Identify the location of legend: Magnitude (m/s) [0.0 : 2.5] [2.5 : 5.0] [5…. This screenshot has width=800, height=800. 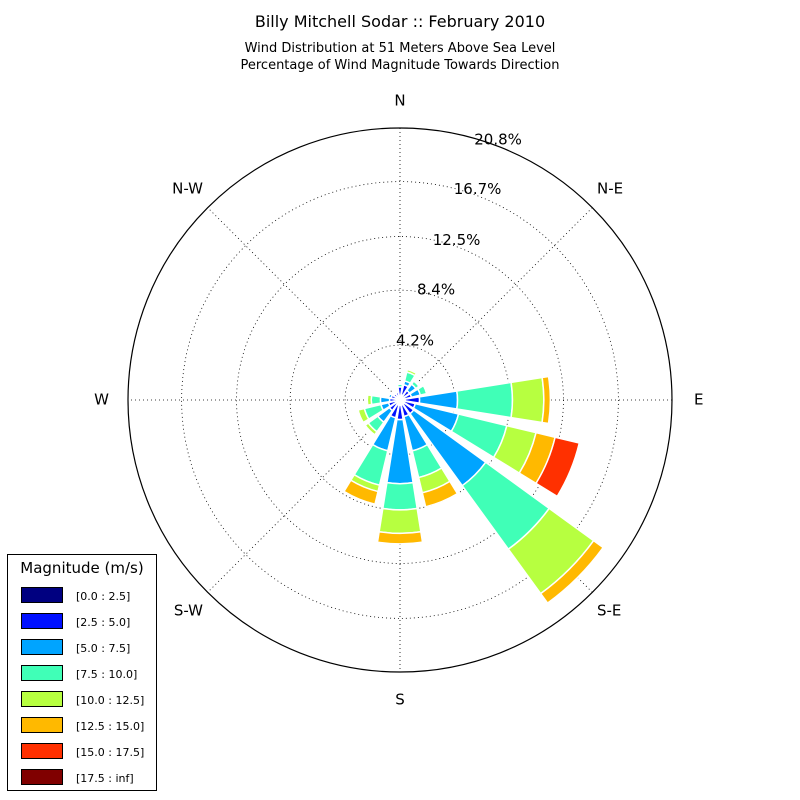
(82, 672).